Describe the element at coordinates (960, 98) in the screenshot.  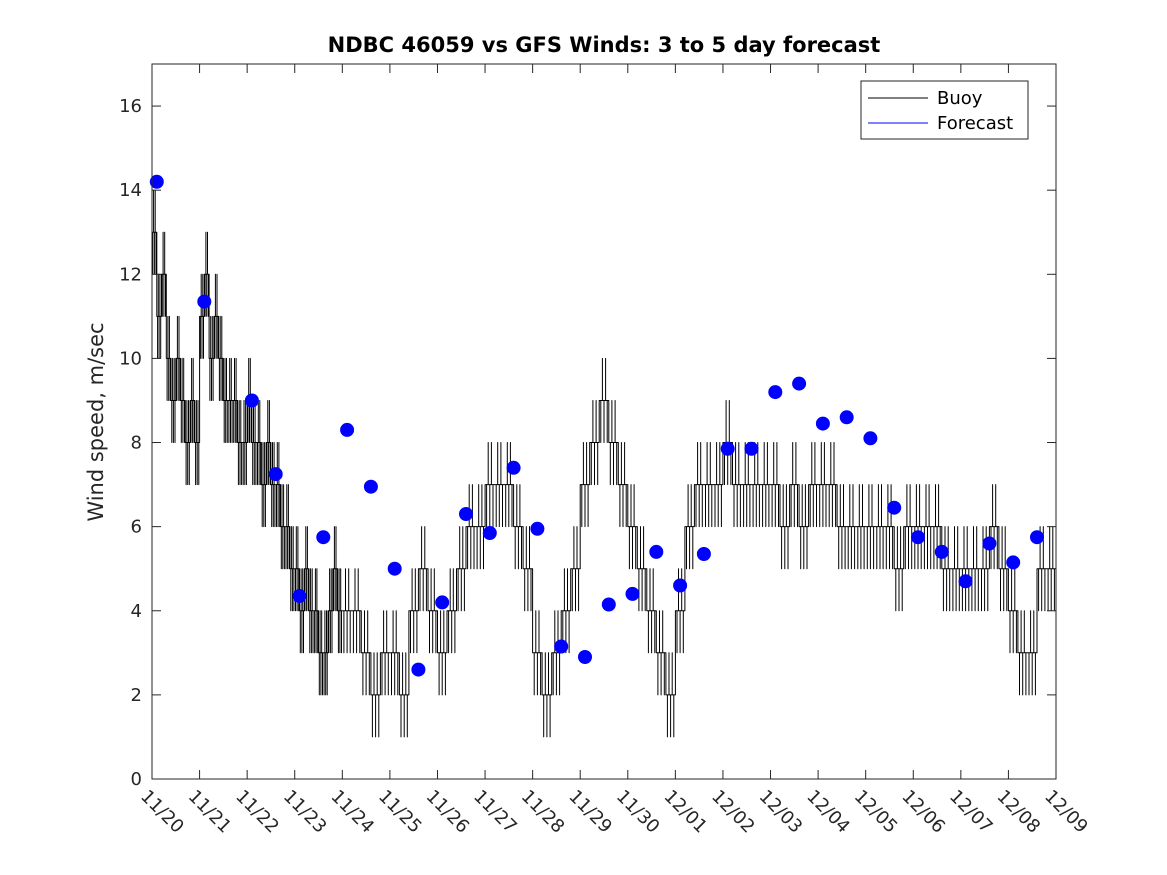
I see `legend-label-buoy: Buoy` at that location.